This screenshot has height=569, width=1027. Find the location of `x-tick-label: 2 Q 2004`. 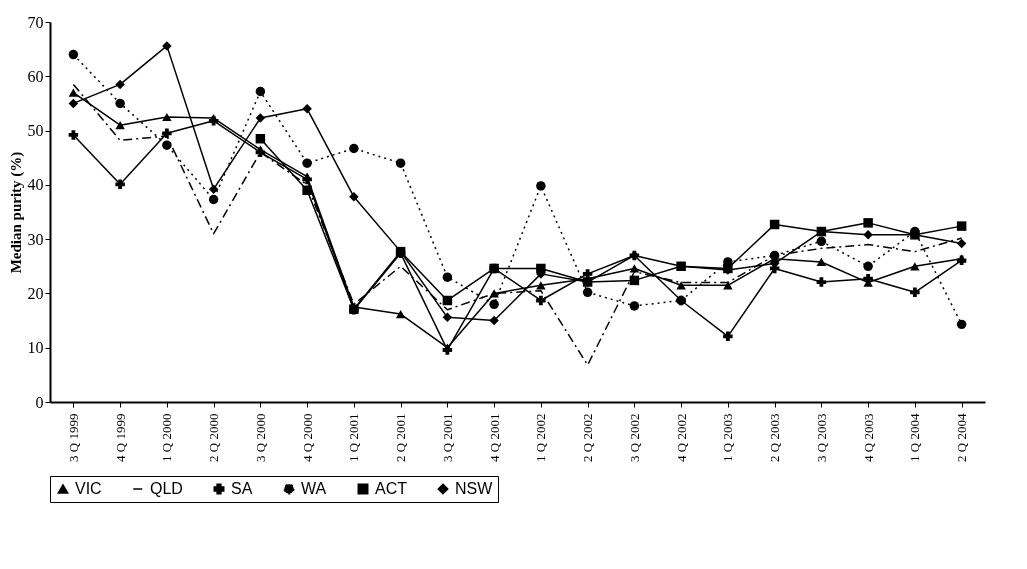

x-tick-label: 2 Q 2004 is located at coordinates (962, 437).